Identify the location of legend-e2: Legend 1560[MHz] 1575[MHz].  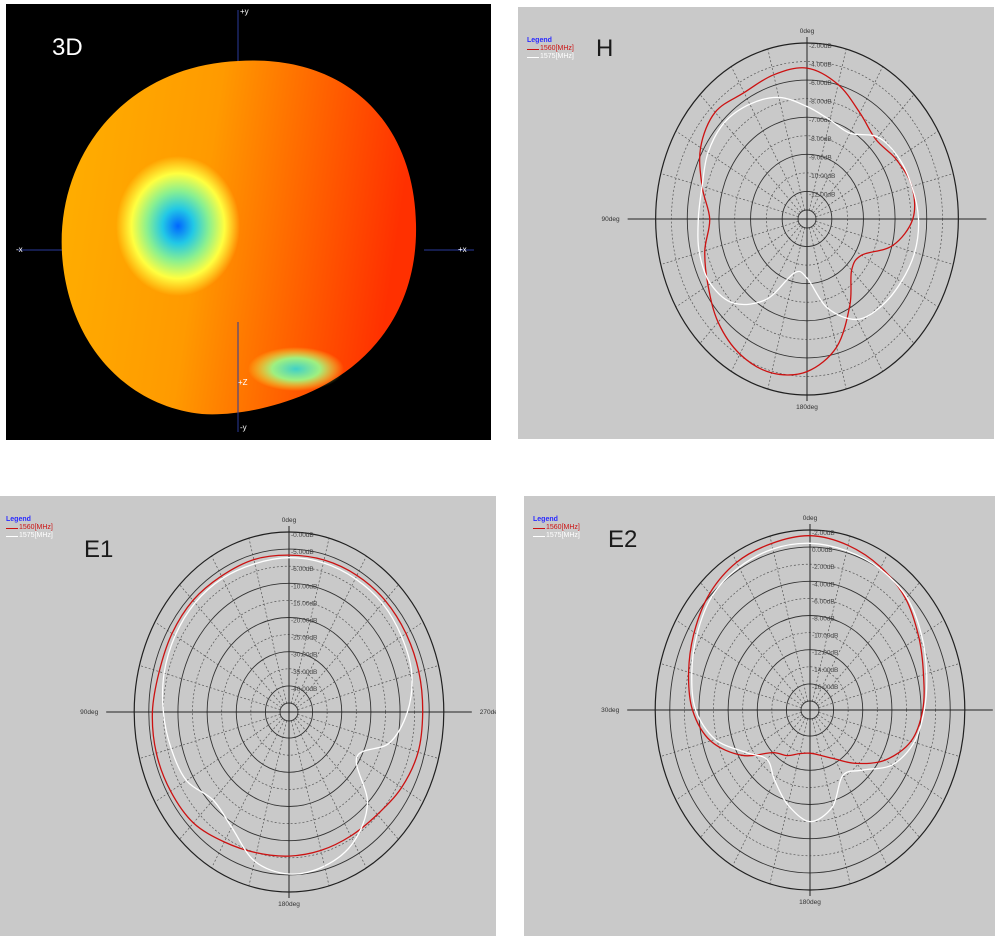
(556, 528).